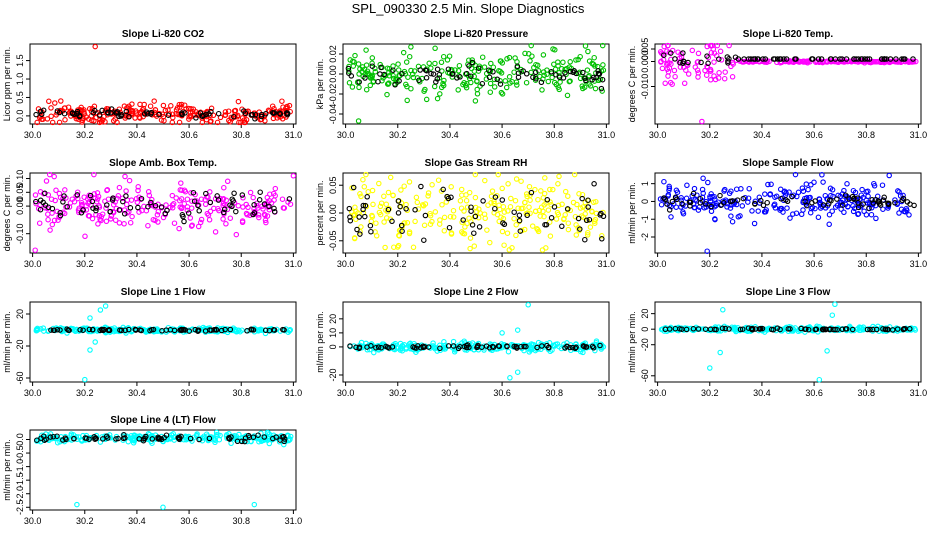  I want to click on plot-frame, so click(788, 342).